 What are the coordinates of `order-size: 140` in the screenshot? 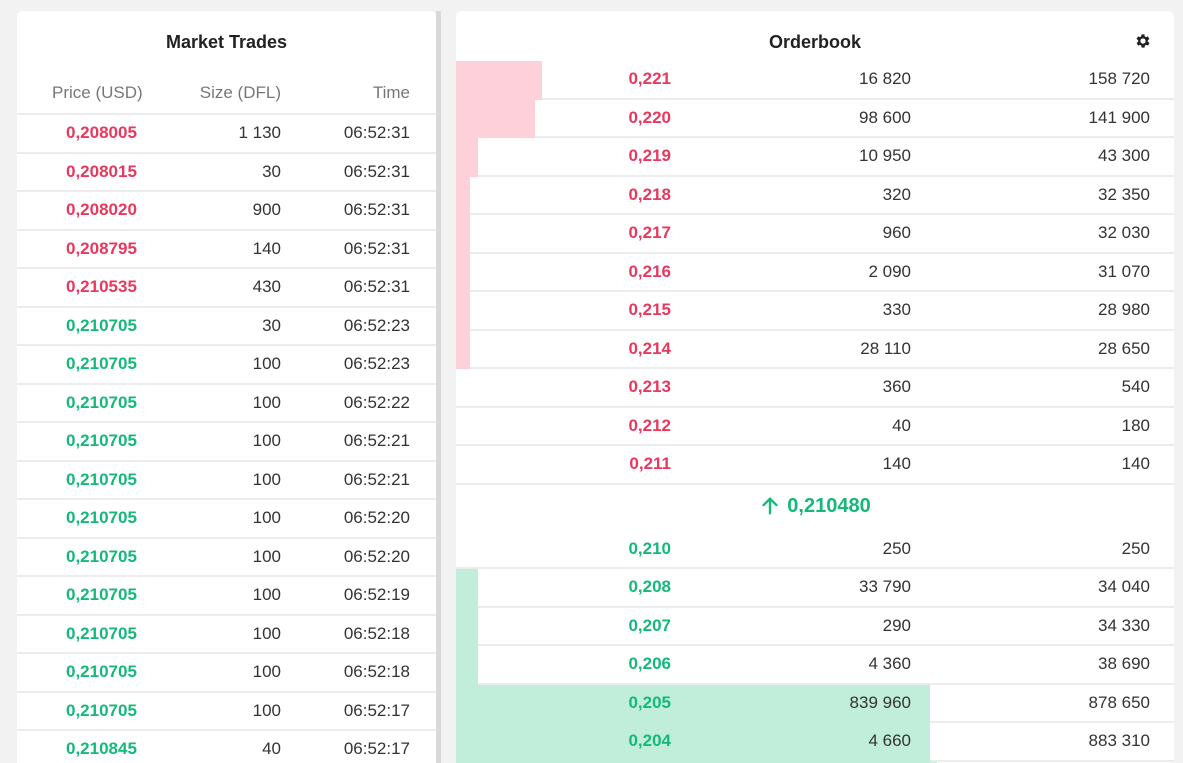 It's located at (896, 463).